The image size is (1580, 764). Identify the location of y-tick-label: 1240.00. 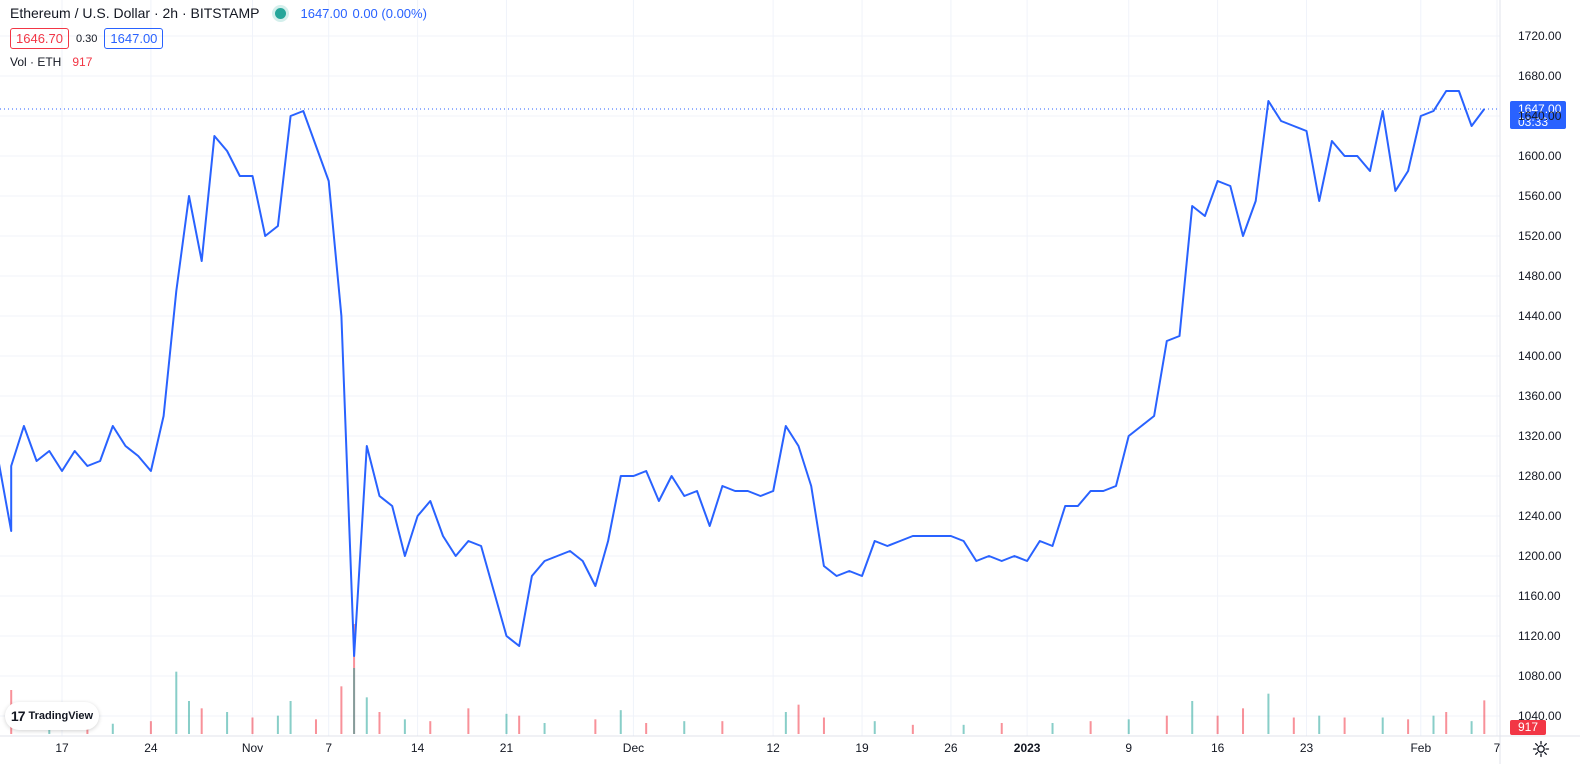
(1540, 516).